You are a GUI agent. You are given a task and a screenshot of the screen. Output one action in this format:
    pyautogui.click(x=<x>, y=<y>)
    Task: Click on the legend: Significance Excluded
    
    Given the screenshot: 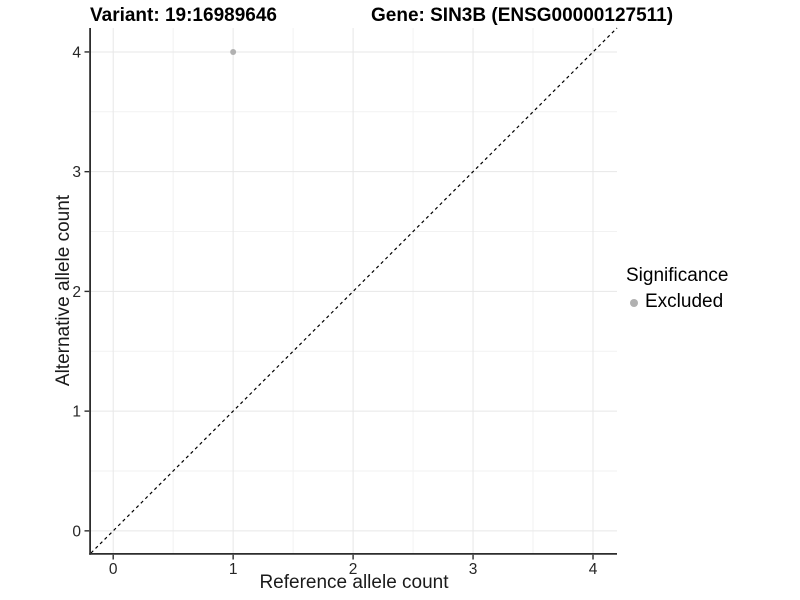 What is the action you would take?
    pyautogui.click(x=677, y=289)
    